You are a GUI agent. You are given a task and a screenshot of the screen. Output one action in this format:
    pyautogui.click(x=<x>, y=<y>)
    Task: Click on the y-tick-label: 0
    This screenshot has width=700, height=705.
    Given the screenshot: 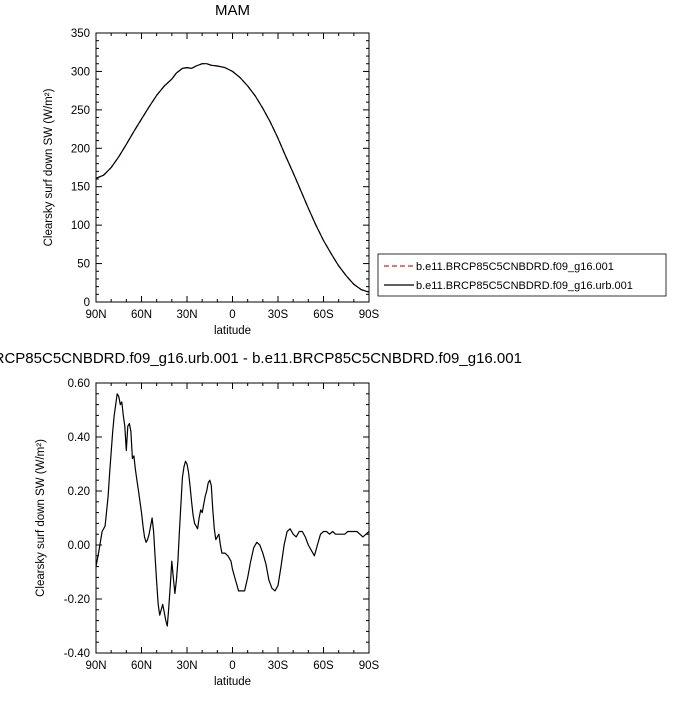 What is the action you would take?
    pyautogui.click(x=87, y=303)
    